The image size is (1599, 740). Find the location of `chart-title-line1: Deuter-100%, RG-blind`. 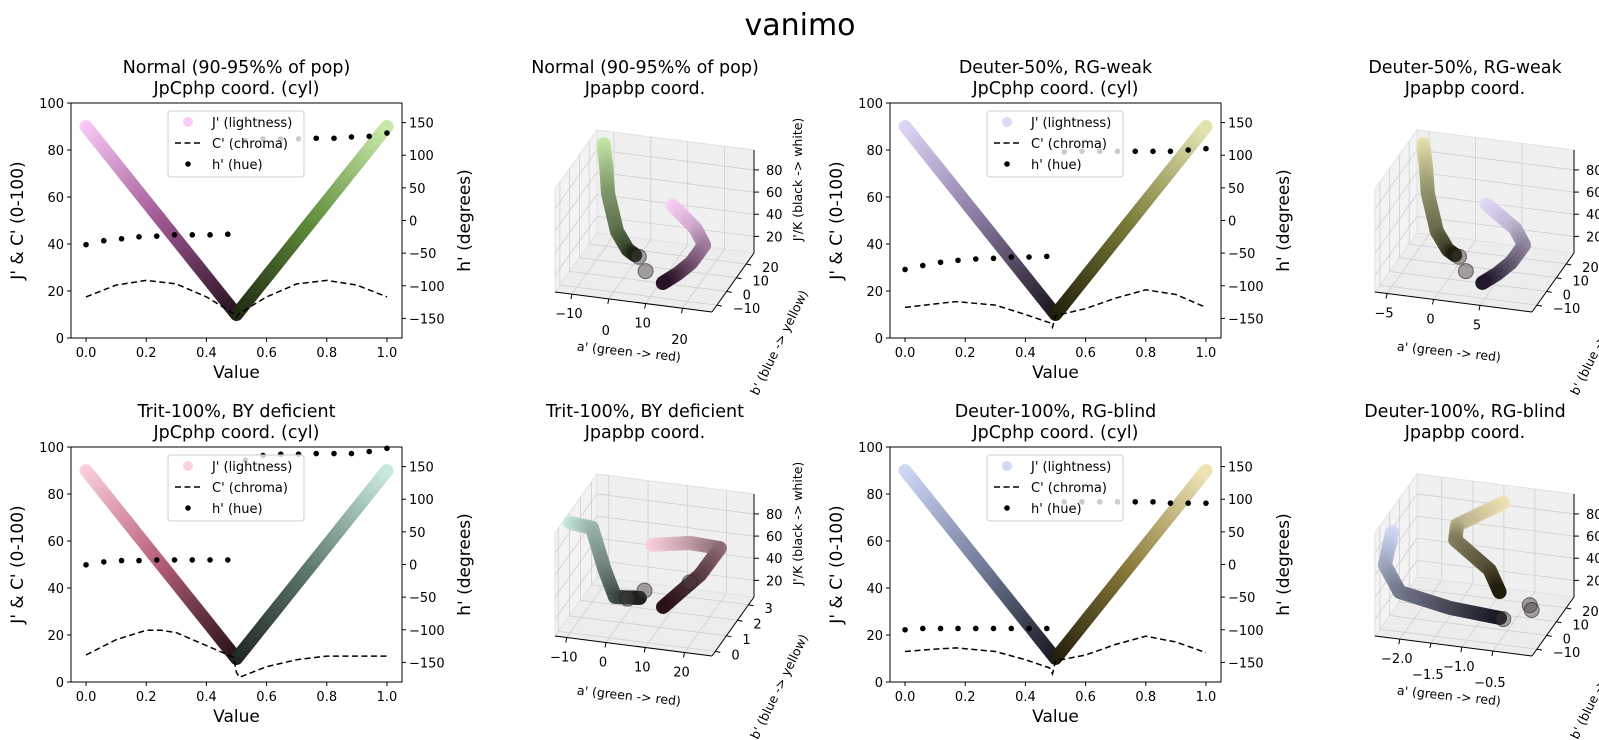

chart-title-line1: Deuter-100%, RG-blind is located at coordinates (1465, 412).